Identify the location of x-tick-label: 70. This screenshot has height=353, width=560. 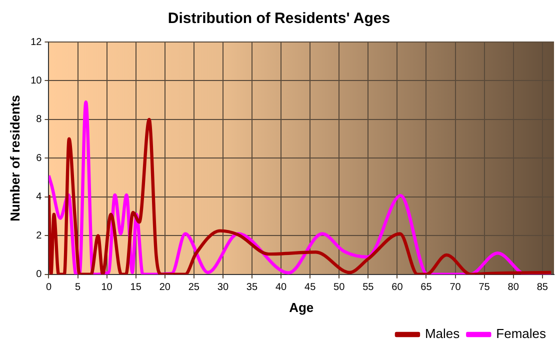
(456, 288).